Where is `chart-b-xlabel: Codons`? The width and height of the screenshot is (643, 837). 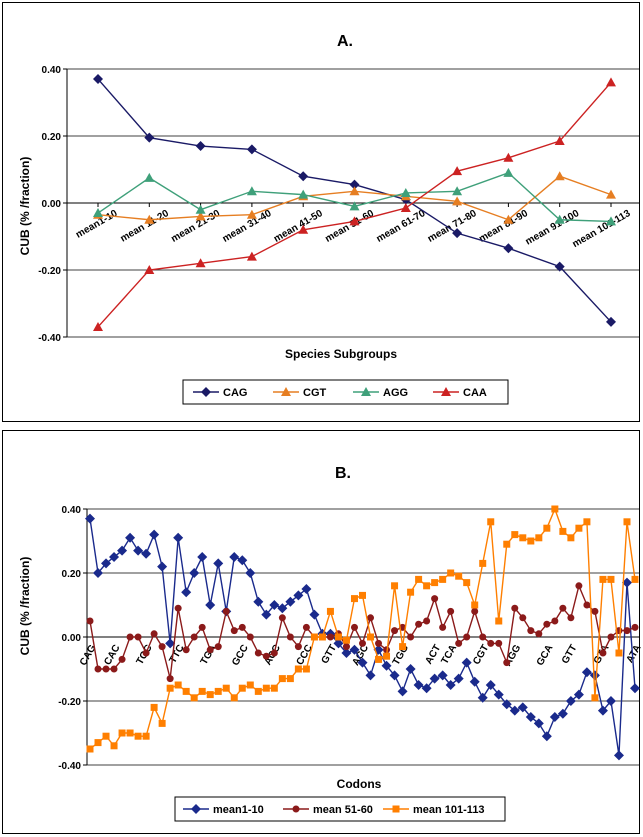 chart-b-xlabel: Codons is located at coordinates (359, 784).